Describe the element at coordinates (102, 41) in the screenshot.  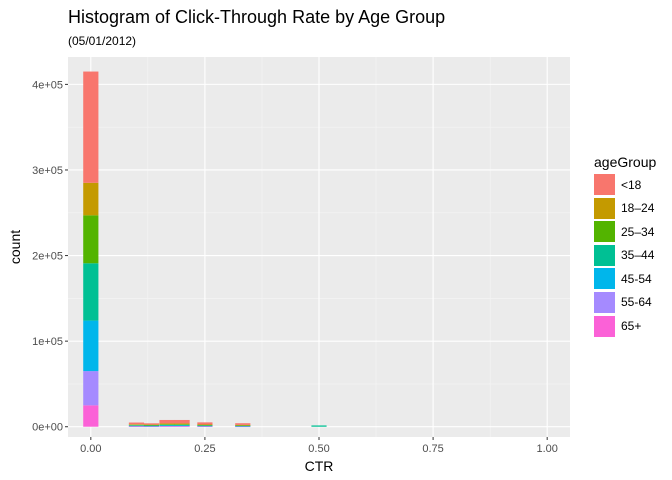
I see `chart-subtitle: (05/01/2012)` at that location.